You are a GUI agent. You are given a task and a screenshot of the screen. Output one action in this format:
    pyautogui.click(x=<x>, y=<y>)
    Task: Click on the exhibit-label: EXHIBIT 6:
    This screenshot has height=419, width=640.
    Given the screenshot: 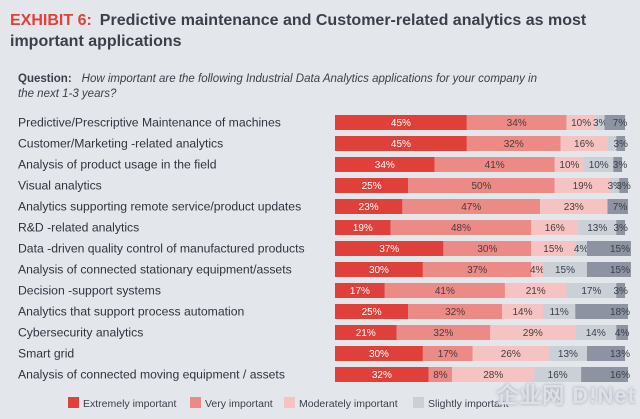 What is the action you would take?
    pyautogui.click(x=51, y=20)
    